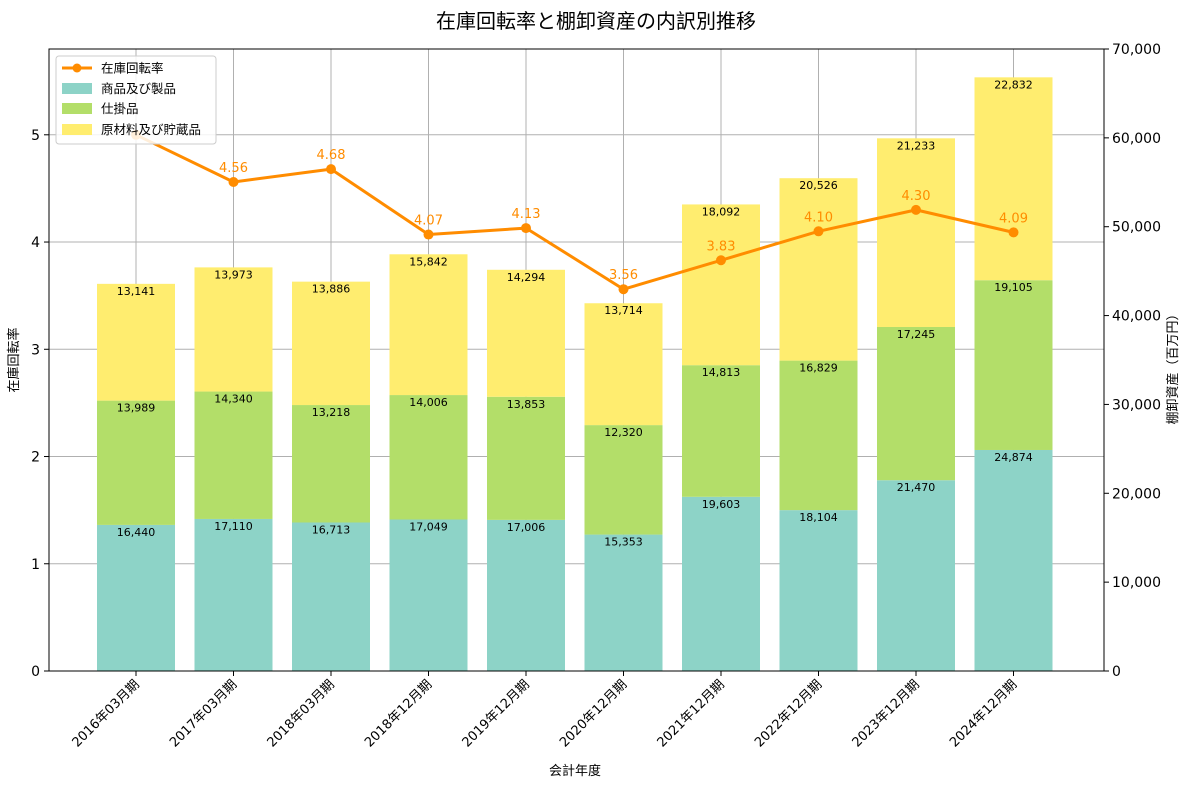 The height and width of the screenshot is (789, 1189). Describe the element at coordinates (106, 713) in the screenshot. I see `x-tick-label: 2016年03月期` at that location.